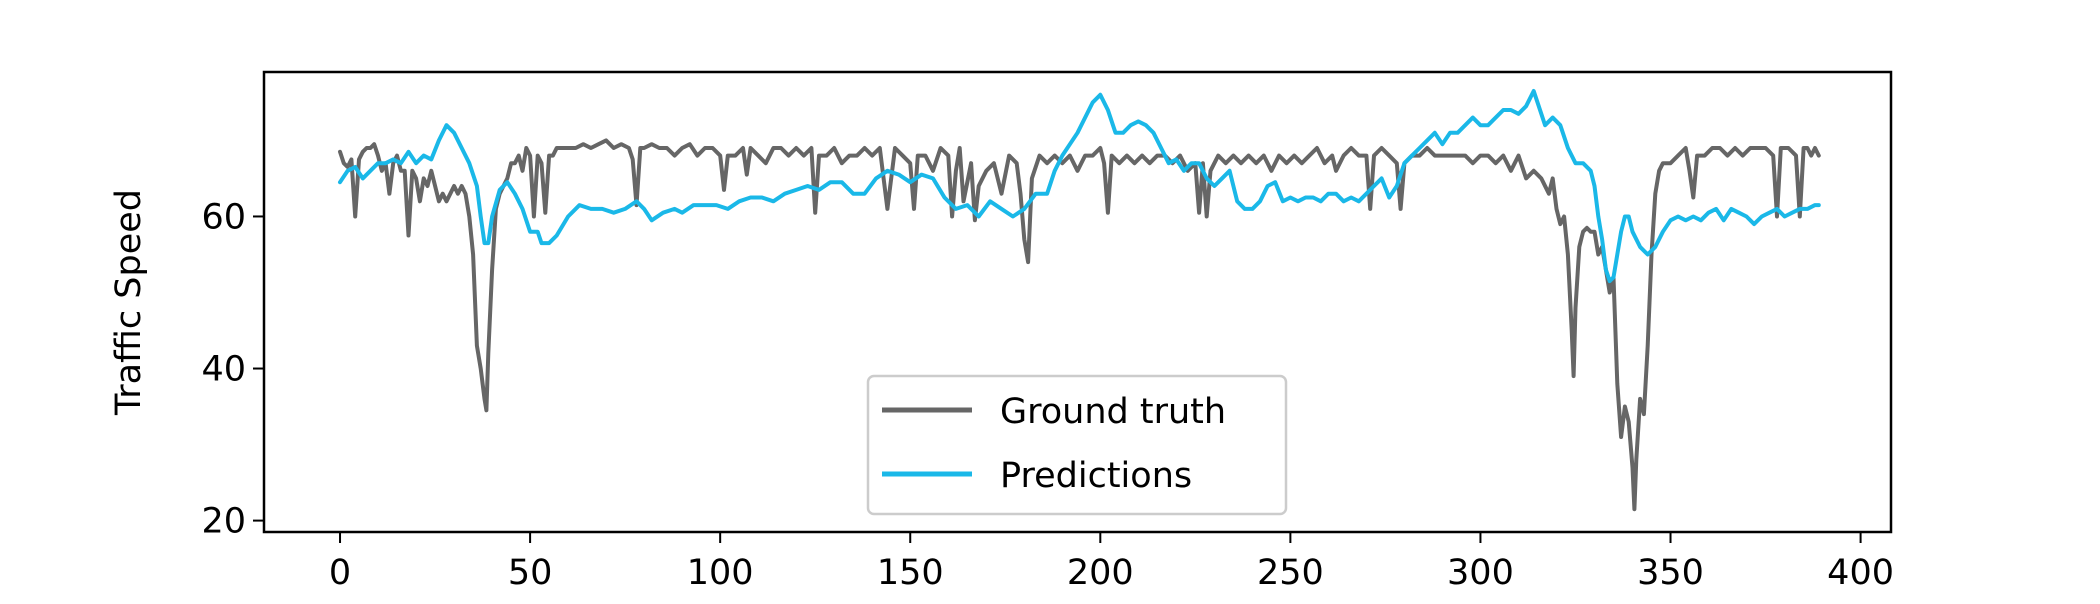  What do you see at coordinates (1480, 573) in the screenshot?
I see `x-tick-label: 300` at bounding box center [1480, 573].